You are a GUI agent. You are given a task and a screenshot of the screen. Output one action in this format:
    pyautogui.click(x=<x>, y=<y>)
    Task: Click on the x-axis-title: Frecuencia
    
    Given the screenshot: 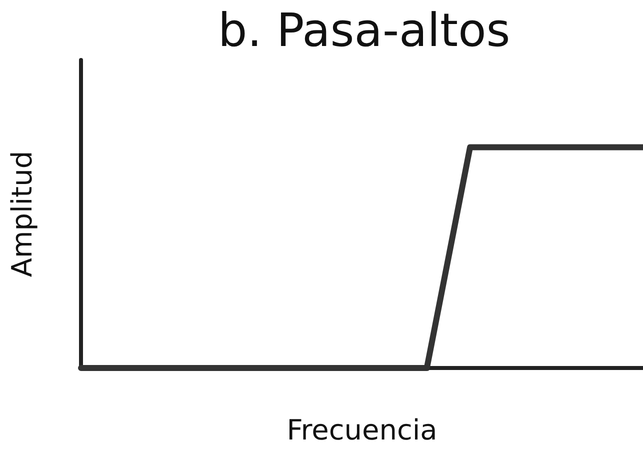 What is the action you would take?
    pyautogui.click(x=362, y=430)
    